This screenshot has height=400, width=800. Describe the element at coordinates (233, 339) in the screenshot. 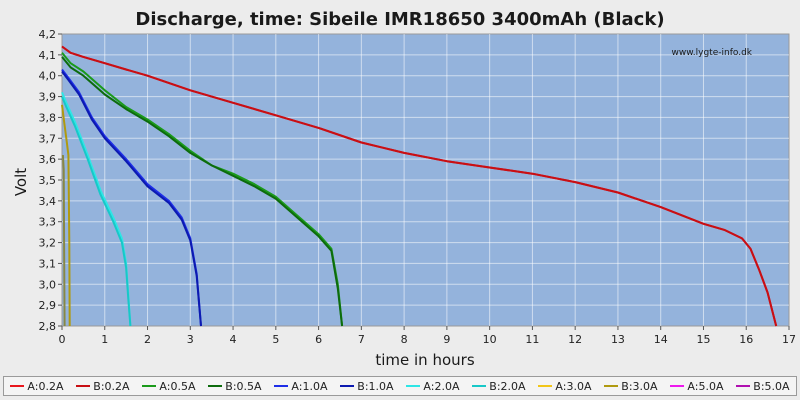

I see `x-tick-label: 4` at that location.